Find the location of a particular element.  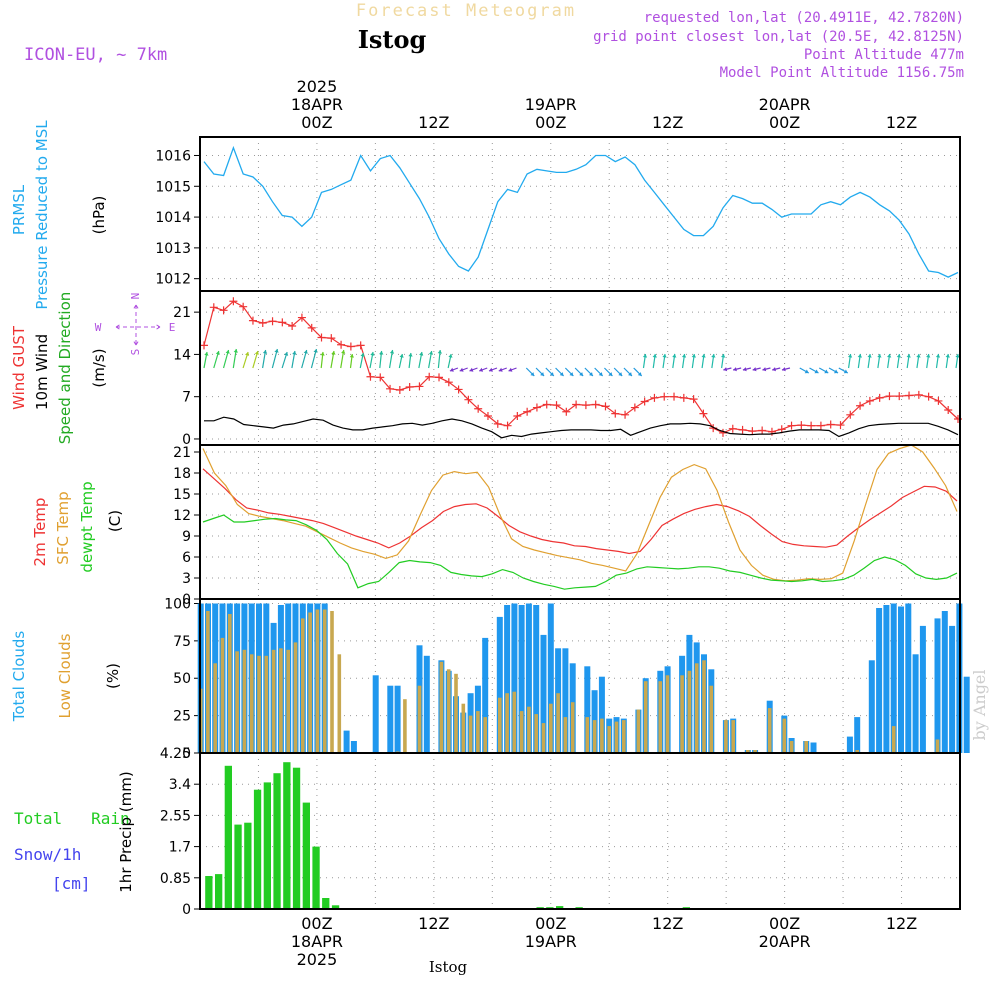

bottom-tick-label: 00Z is located at coordinates (316, 923).